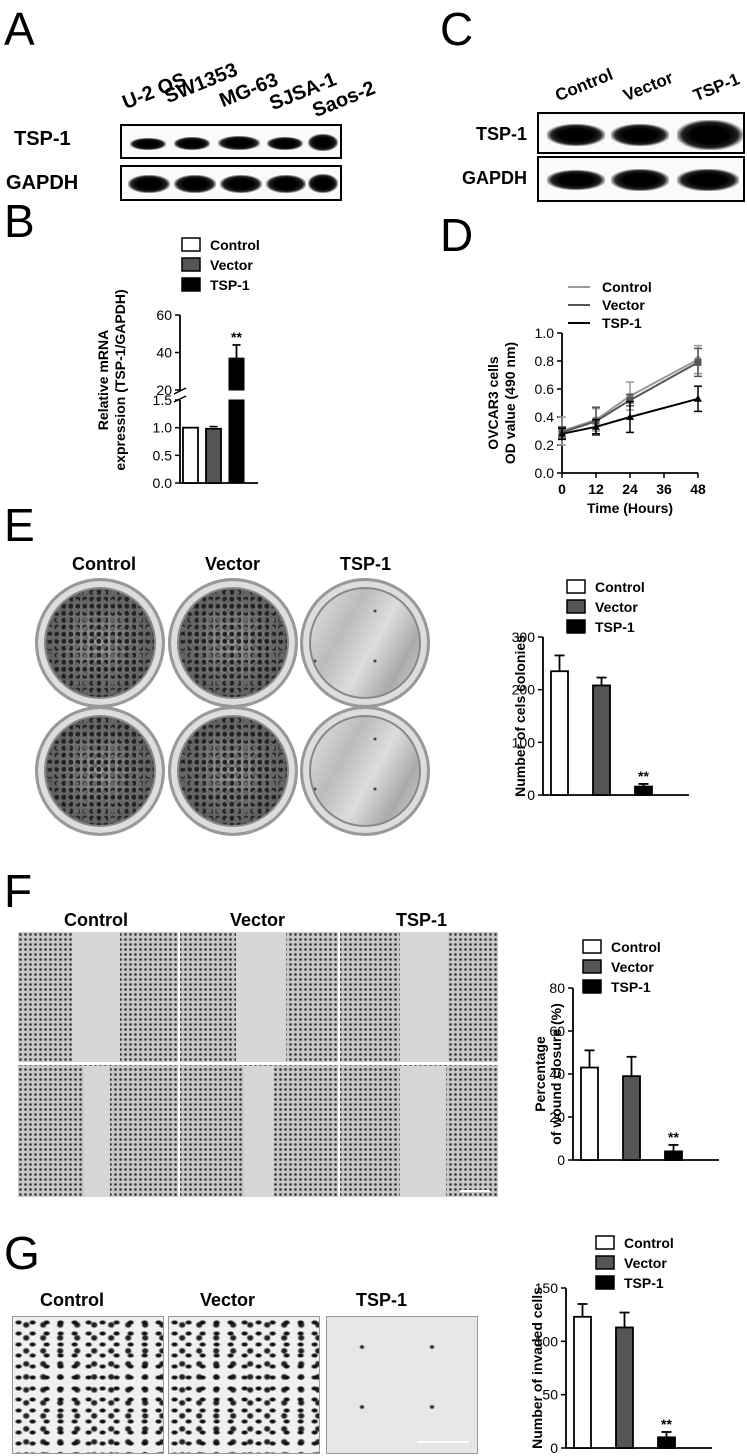 This screenshot has height=1456, width=747. I want to click on western-blot-c-gapdh, so click(641, 179).